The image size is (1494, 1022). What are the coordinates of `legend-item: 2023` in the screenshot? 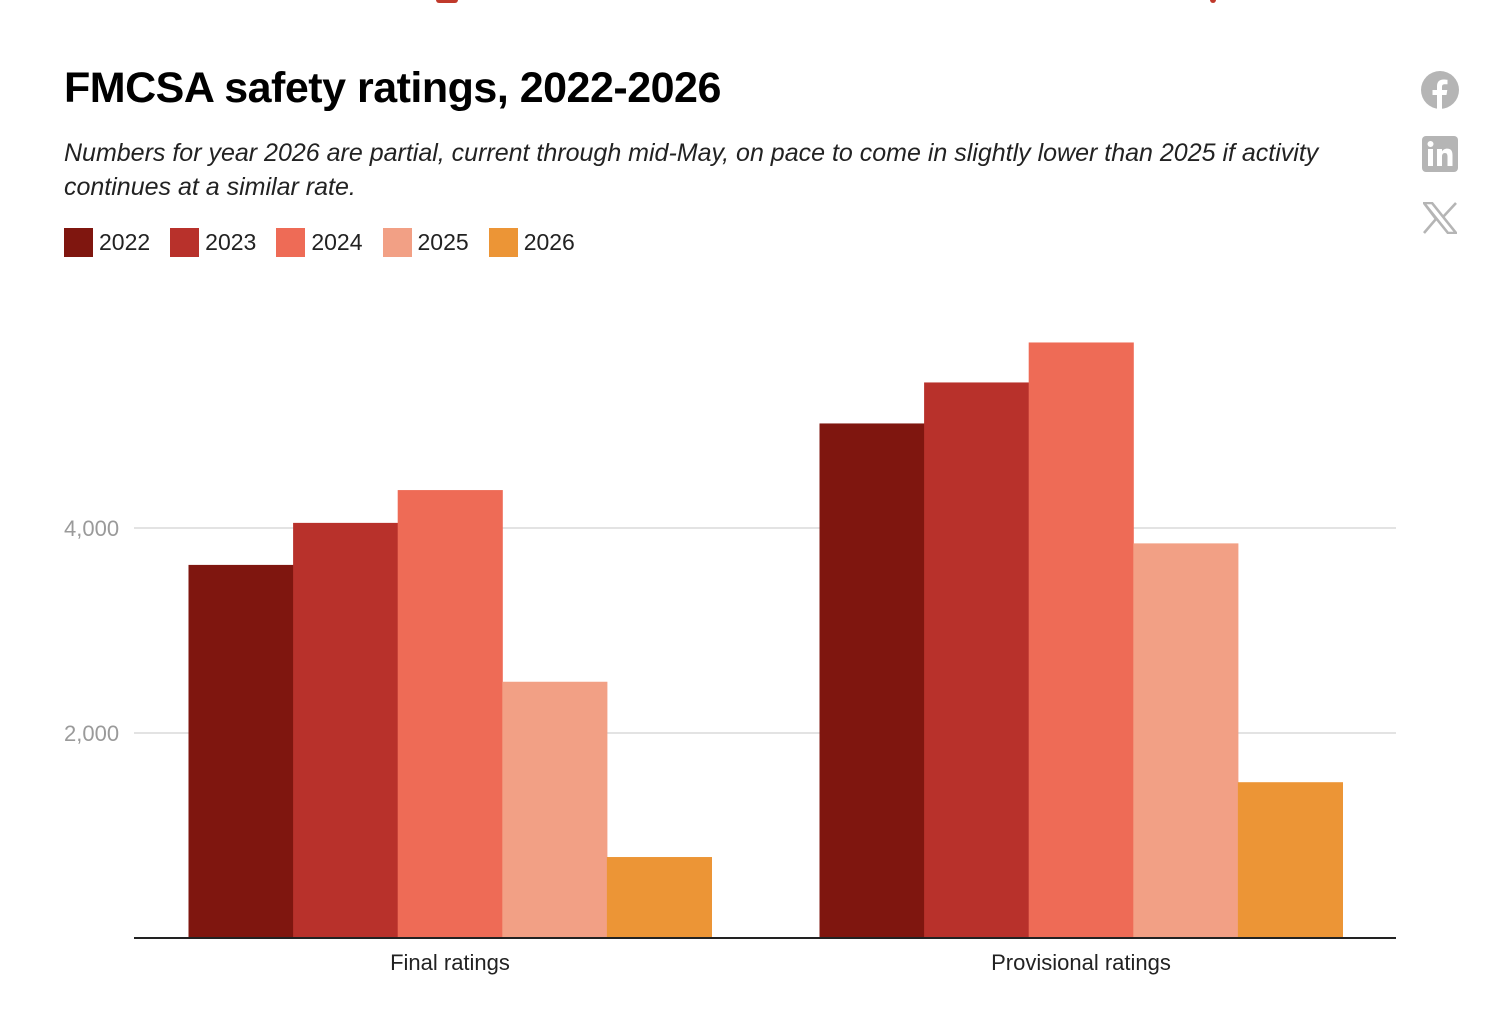 It's located at (213, 242).